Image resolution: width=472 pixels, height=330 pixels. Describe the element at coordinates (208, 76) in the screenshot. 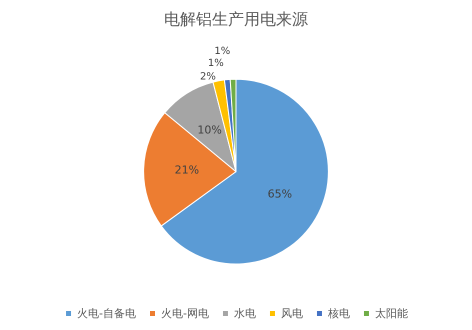

I see `data-label: 2%` at that location.